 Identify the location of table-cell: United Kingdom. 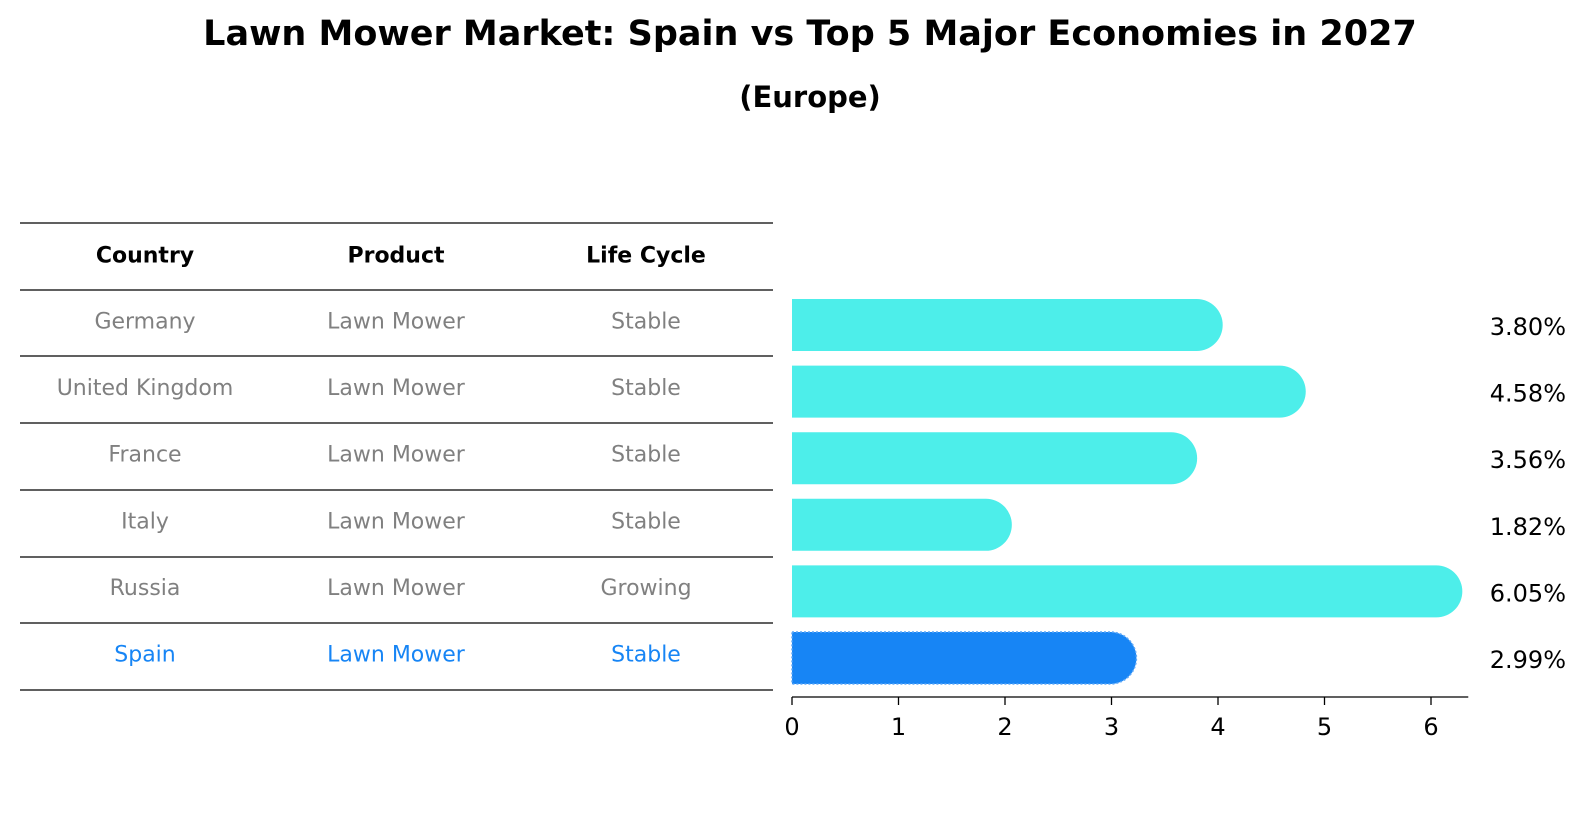
(145, 388).